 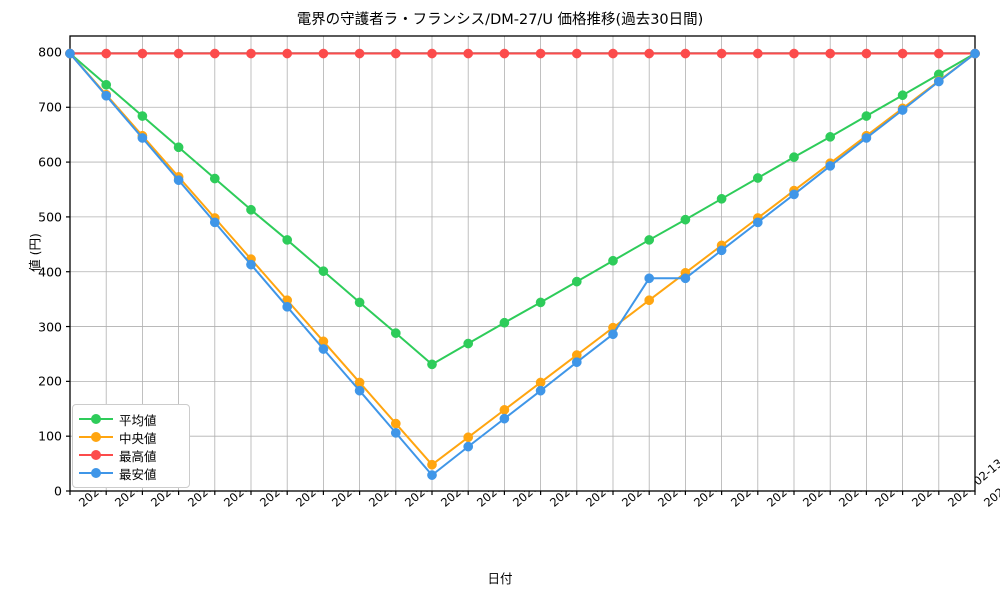 I want to click on legend-item-4: 最安値, so click(x=131, y=473).